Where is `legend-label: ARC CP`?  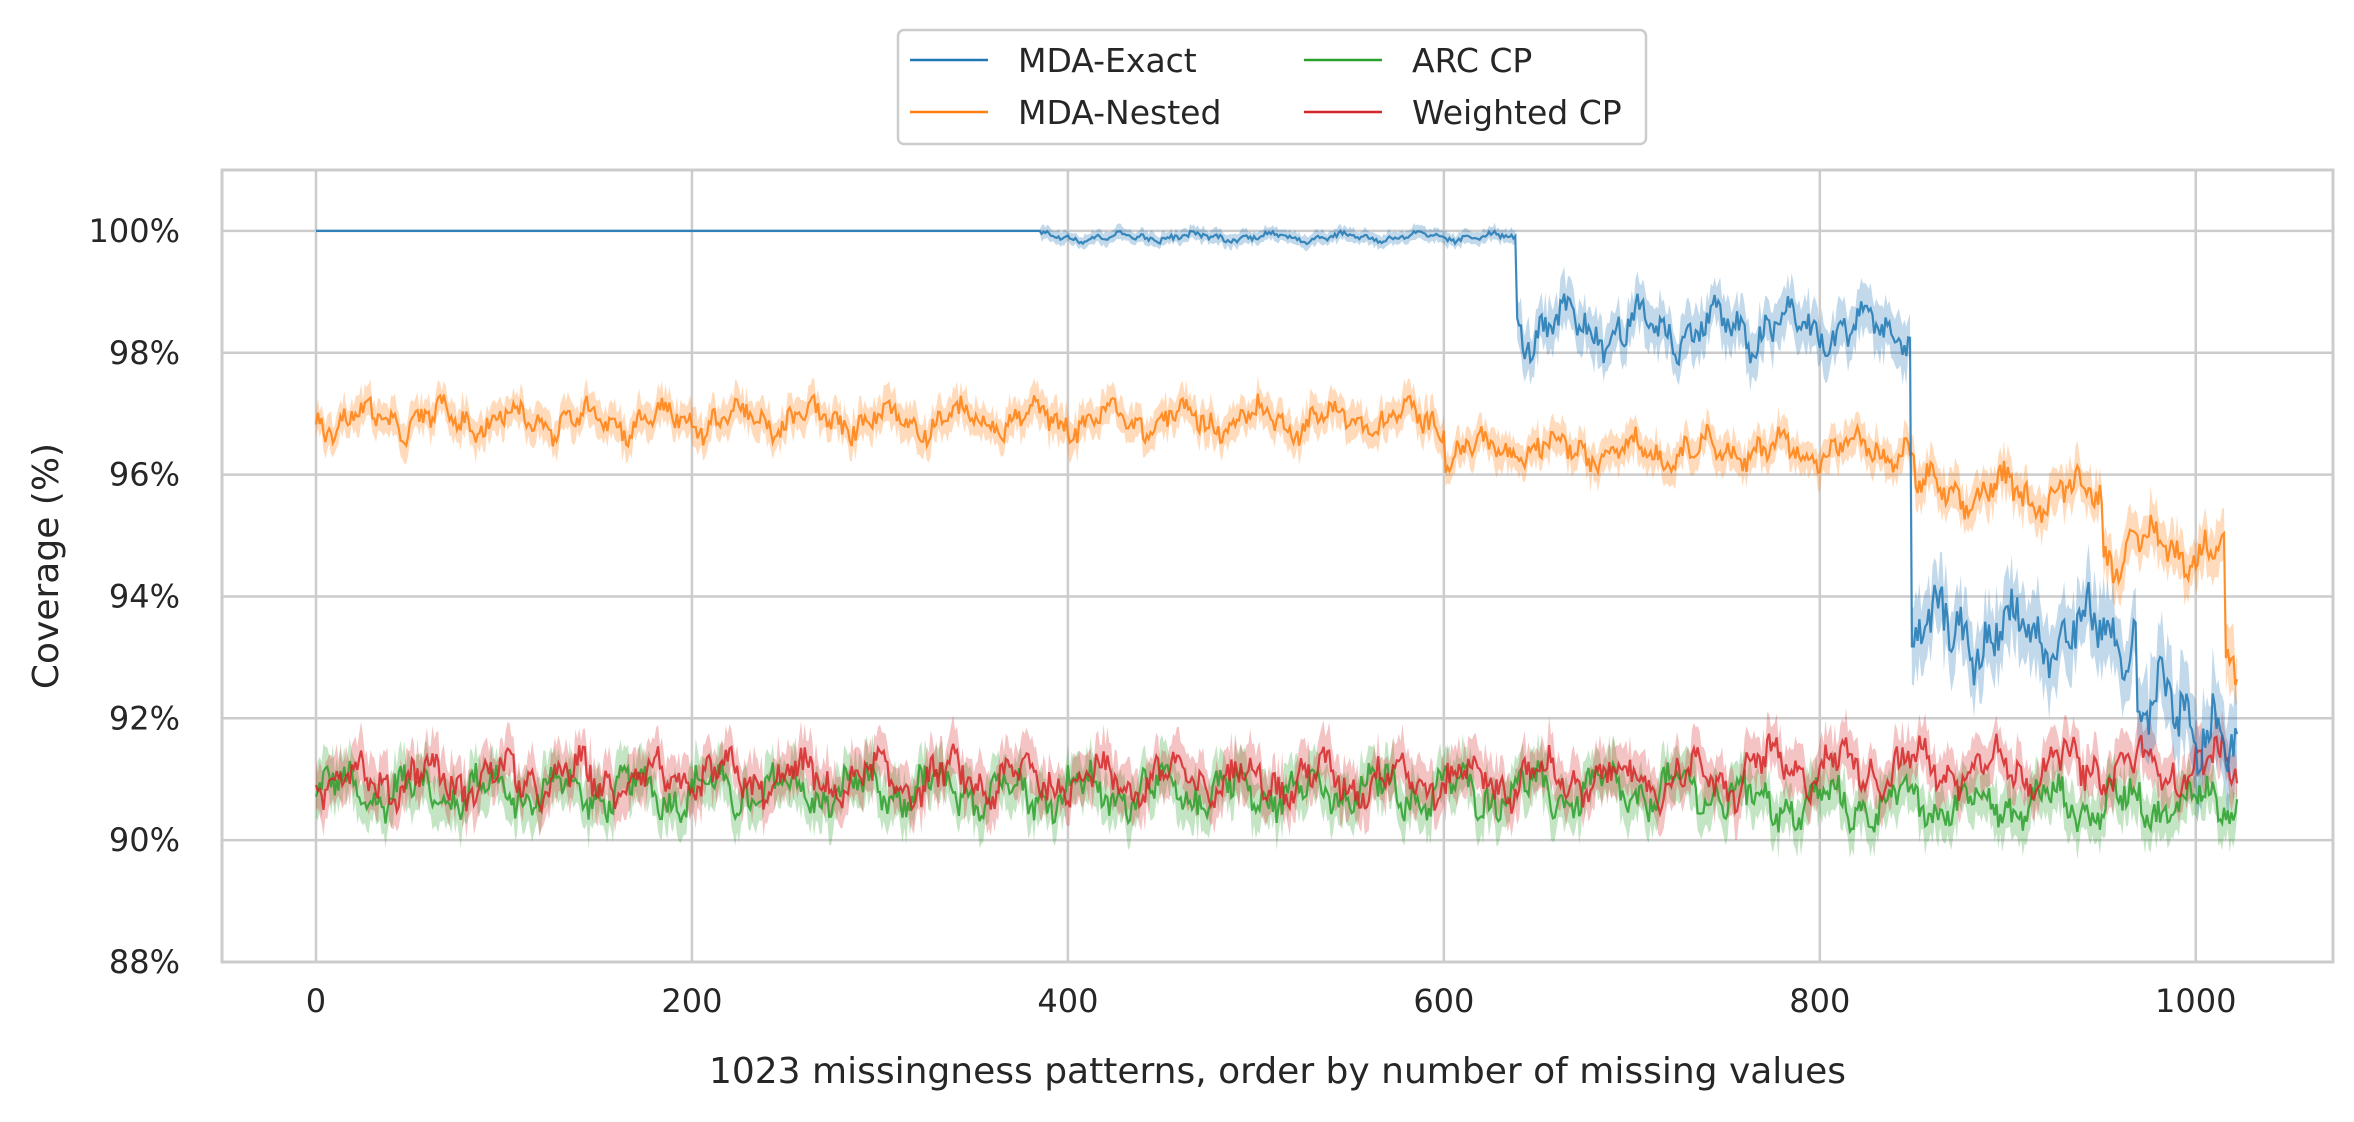
legend-label: ARC CP is located at coordinates (1472, 60).